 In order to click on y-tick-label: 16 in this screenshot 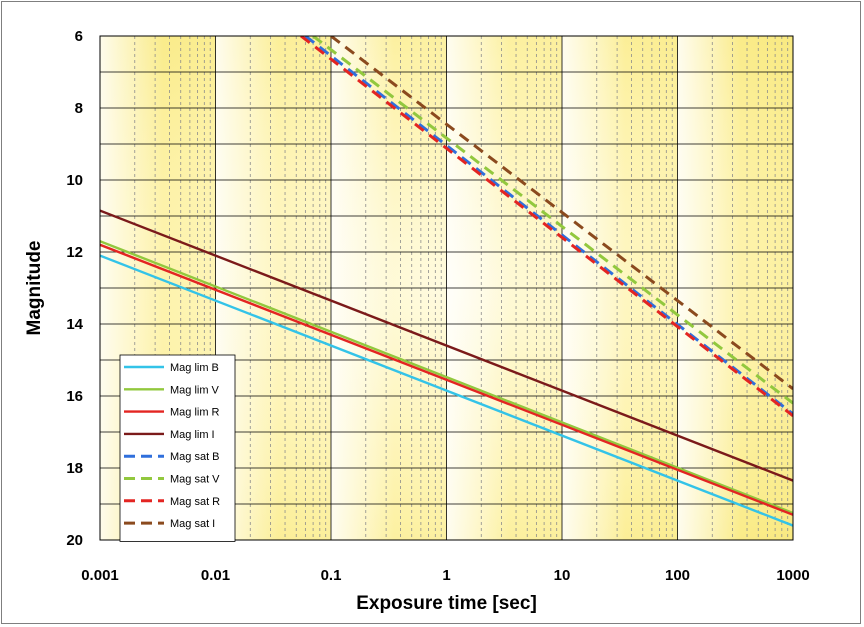, I will do `click(74, 396)`.